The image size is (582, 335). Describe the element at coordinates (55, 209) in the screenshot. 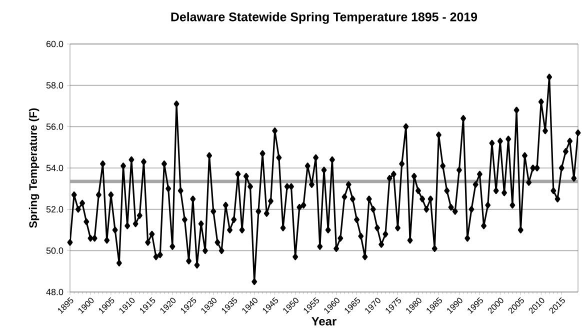

I see `y-tick-label: 52.0` at that location.